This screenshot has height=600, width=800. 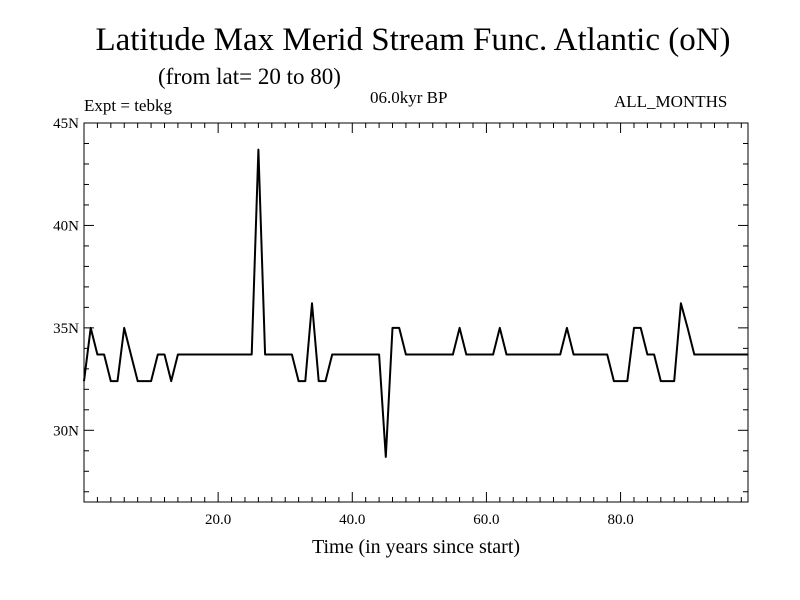 I want to click on y-tick-label: 35N, so click(x=66, y=329).